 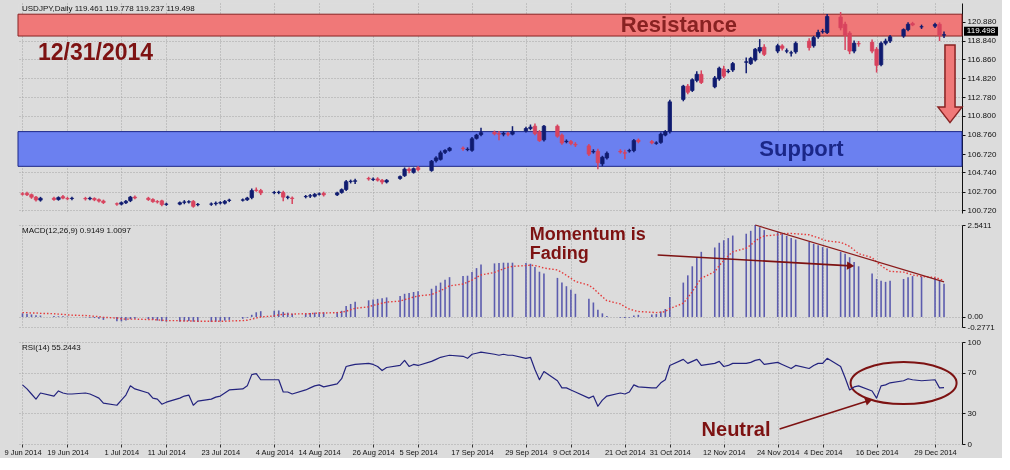 What do you see at coordinates (982, 116) in the screenshot?
I see `y-tick-label: 110.800` at bounding box center [982, 116].